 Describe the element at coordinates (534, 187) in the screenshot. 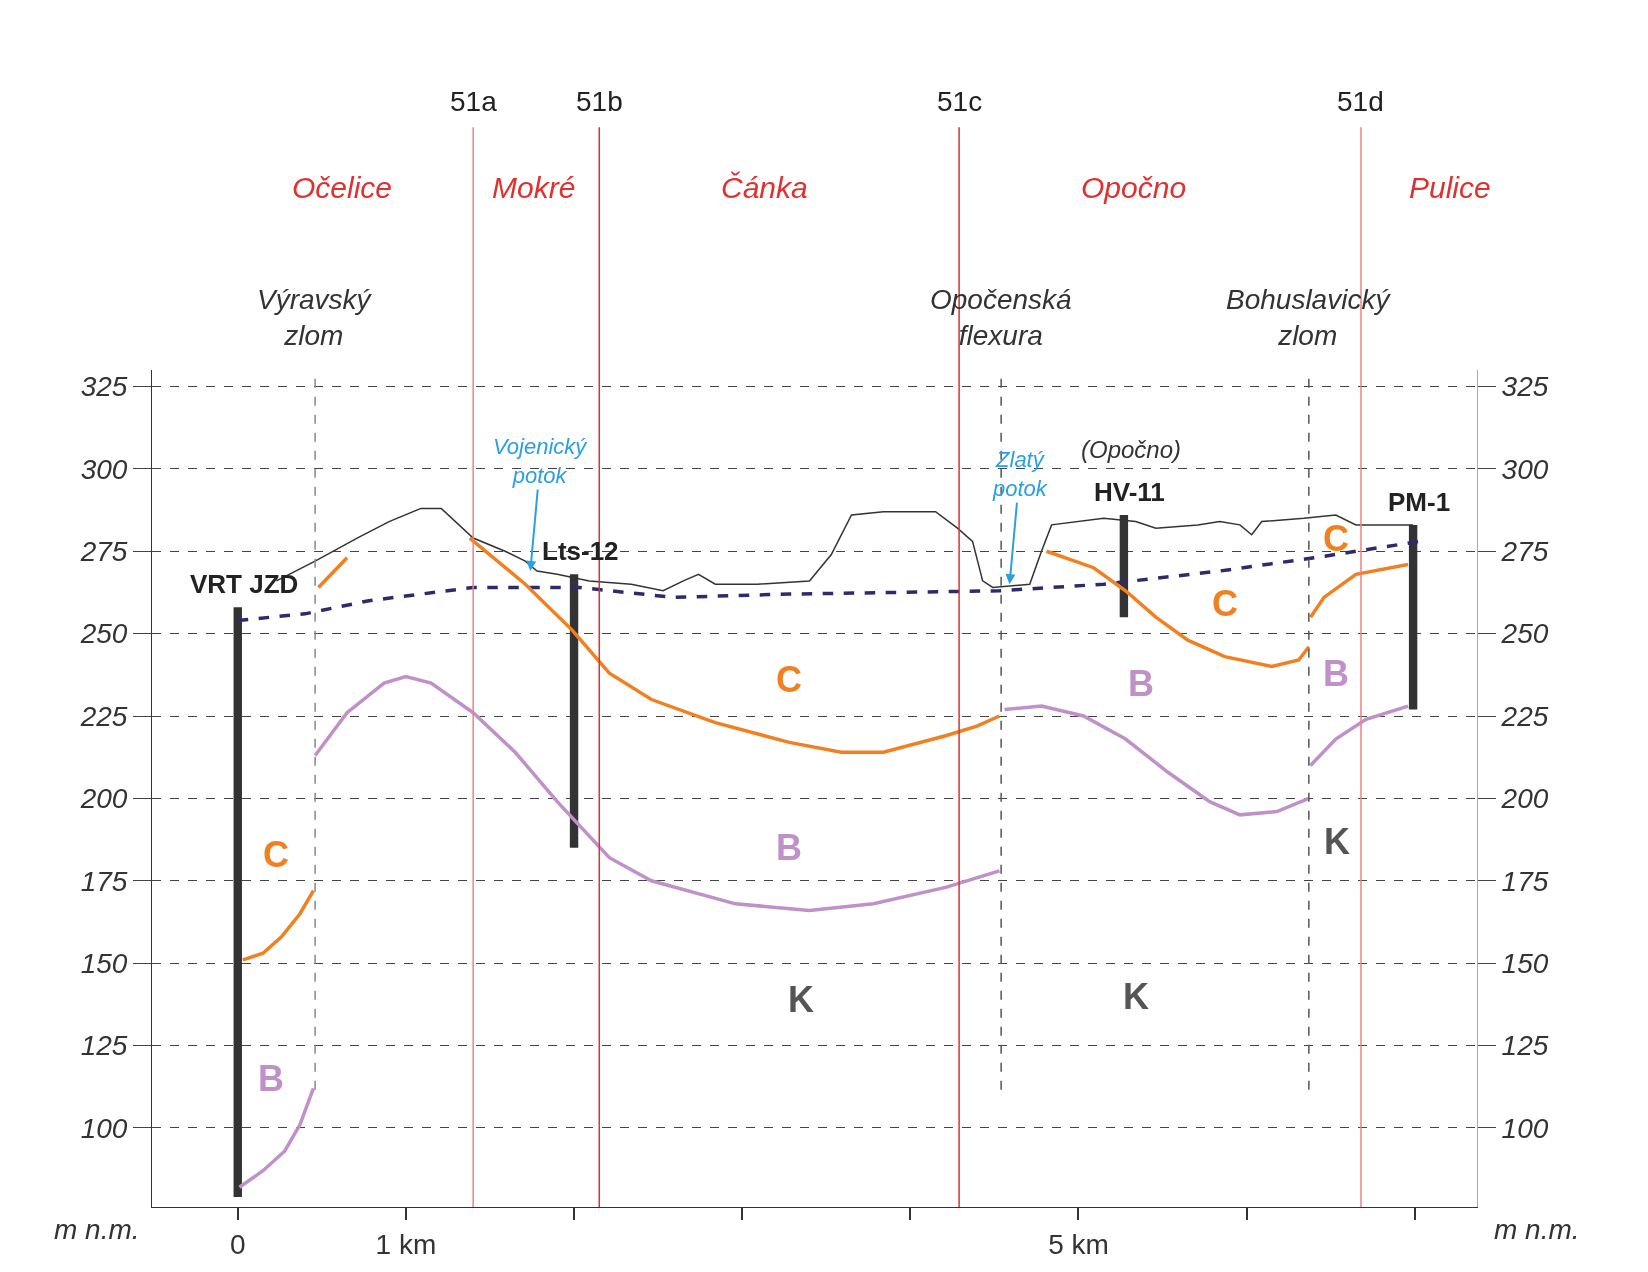

I see `text: Mokré` at that location.